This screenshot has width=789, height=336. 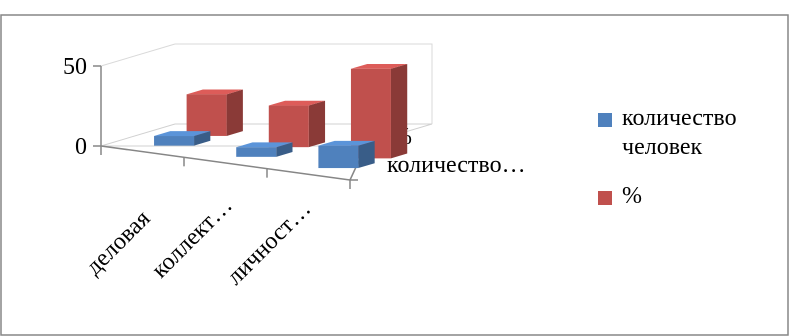 What do you see at coordinates (399, 111) in the screenshot?
I see `bar-series-2-3-side` at bounding box center [399, 111].